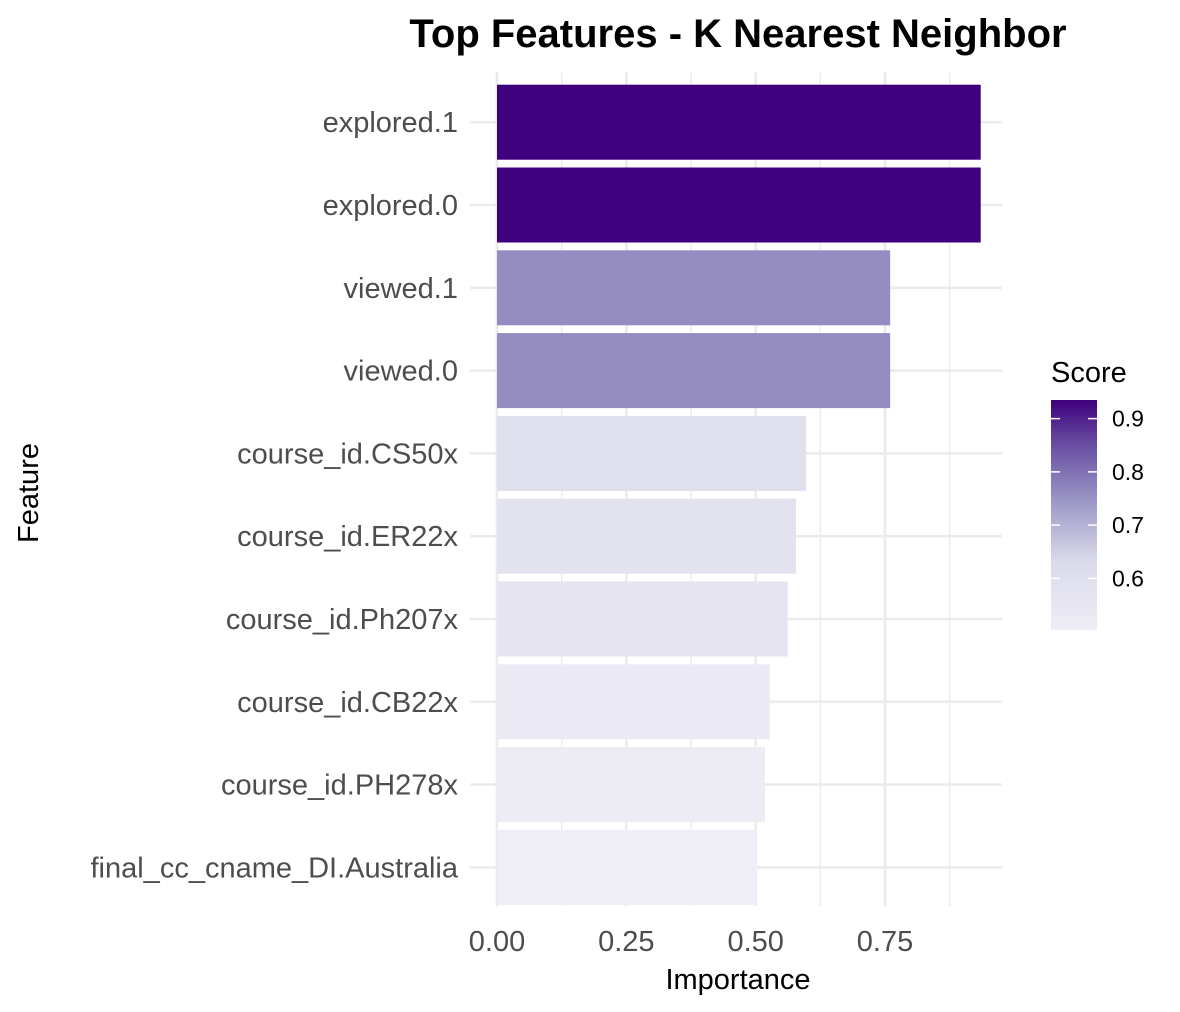  I want to click on legend-tick-label: 0.7, so click(1128, 525).